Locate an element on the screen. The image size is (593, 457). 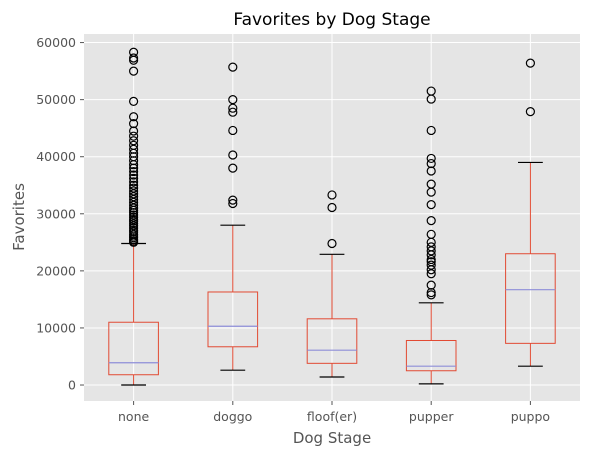
y-axis-label: Favorites is located at coordinates (19, 217).